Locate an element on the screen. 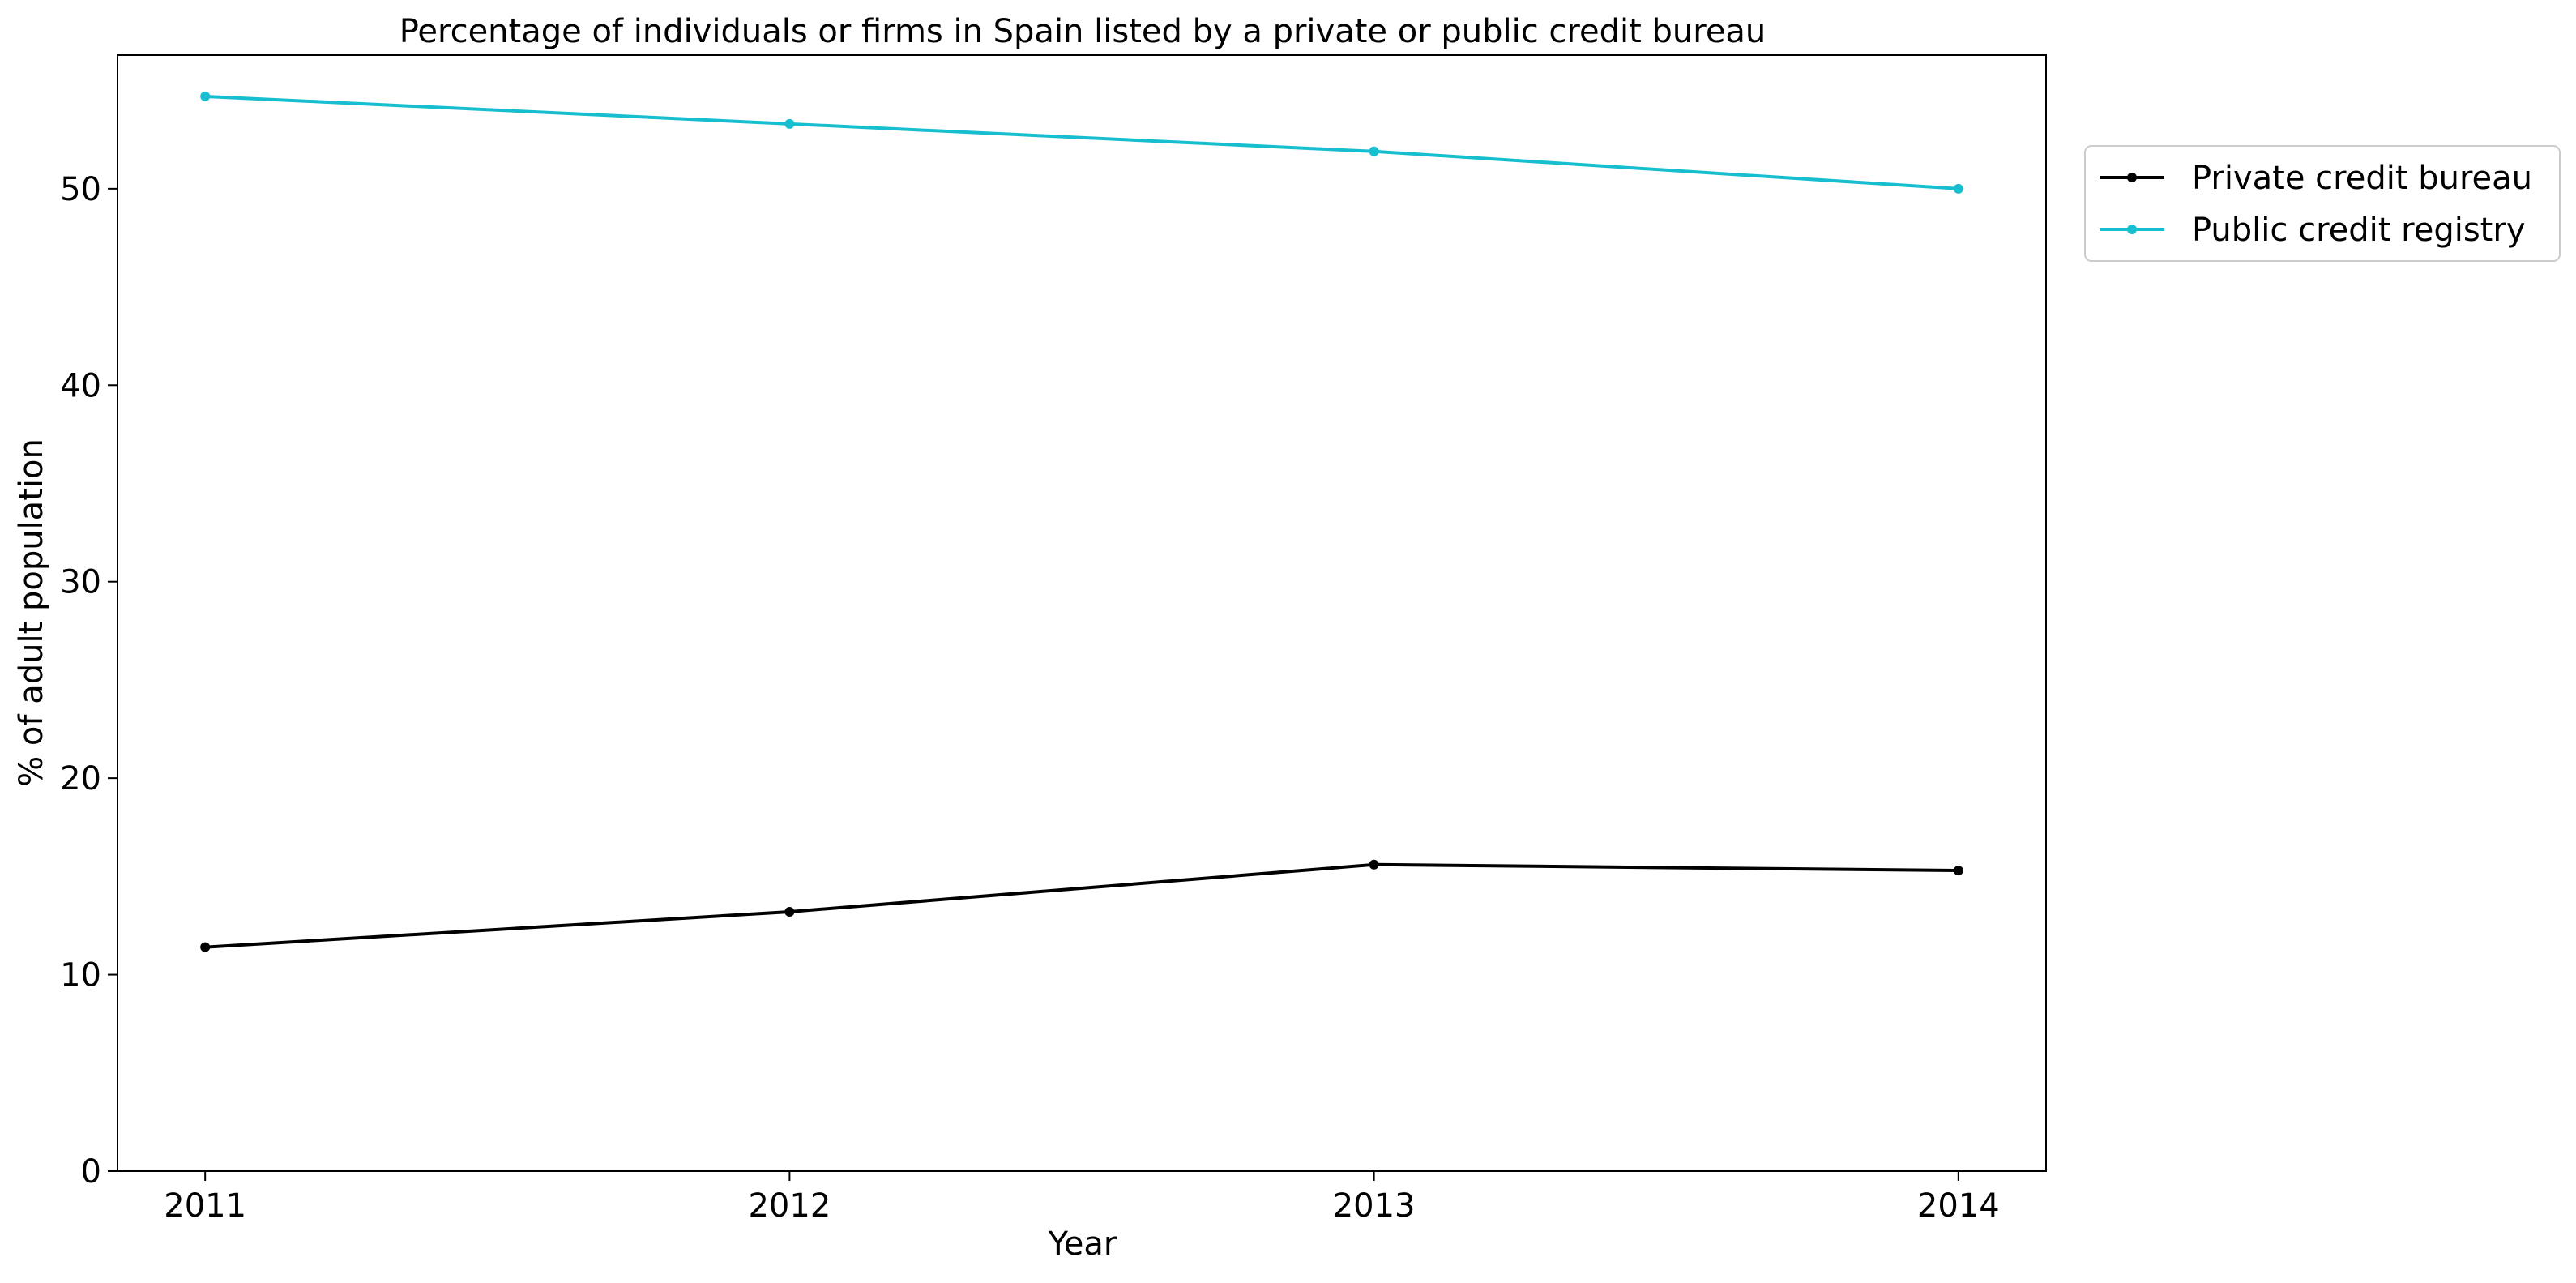 The height and width of the screenshot is (1283, 2576). x-axis: 2011 2012 2013 2014 is located at coordinates (1082, 1198).